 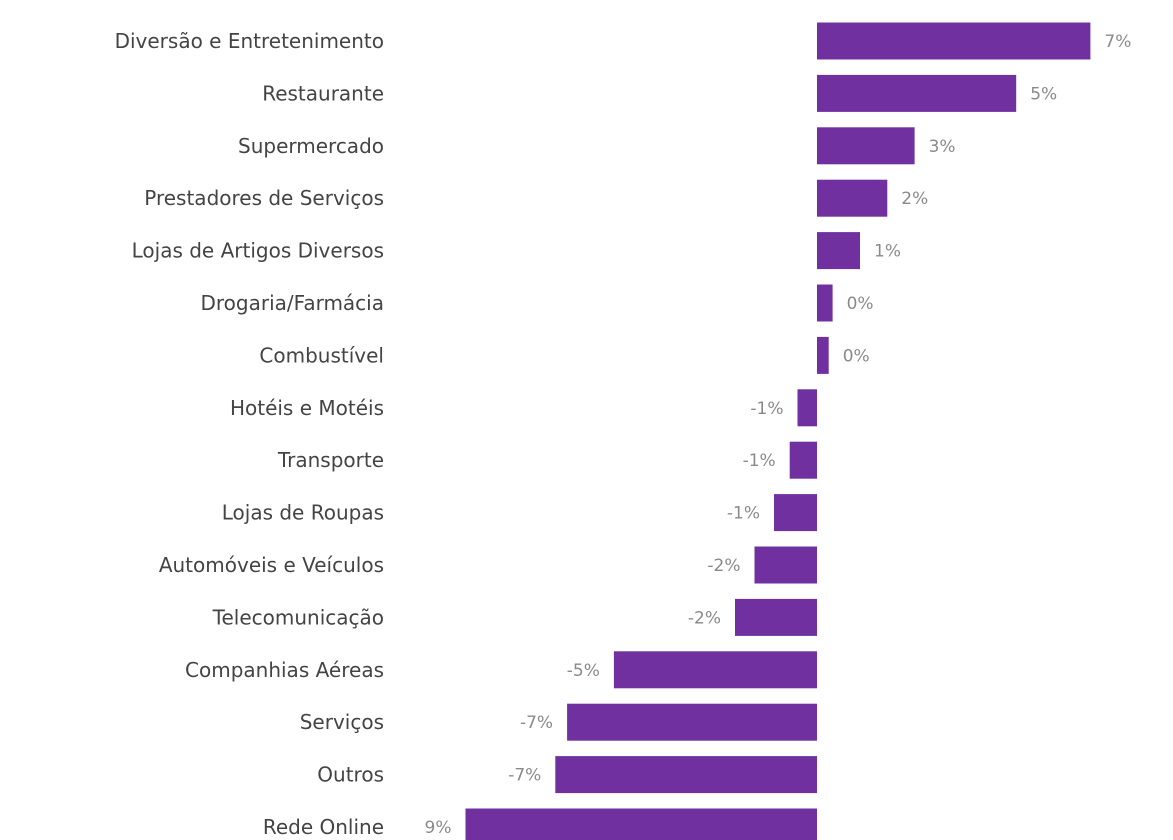 I want to click on data-label-companhias-aereas: -5%, so click(x=583, y=671).